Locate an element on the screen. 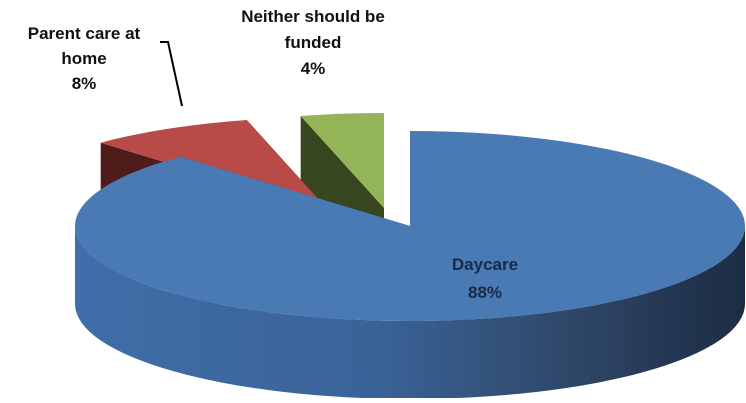 The height and width of the screenshot is (403, 746). data-label-neither-should-be-funded: Neither should be funded 4% is located at coordinates (313, 42).